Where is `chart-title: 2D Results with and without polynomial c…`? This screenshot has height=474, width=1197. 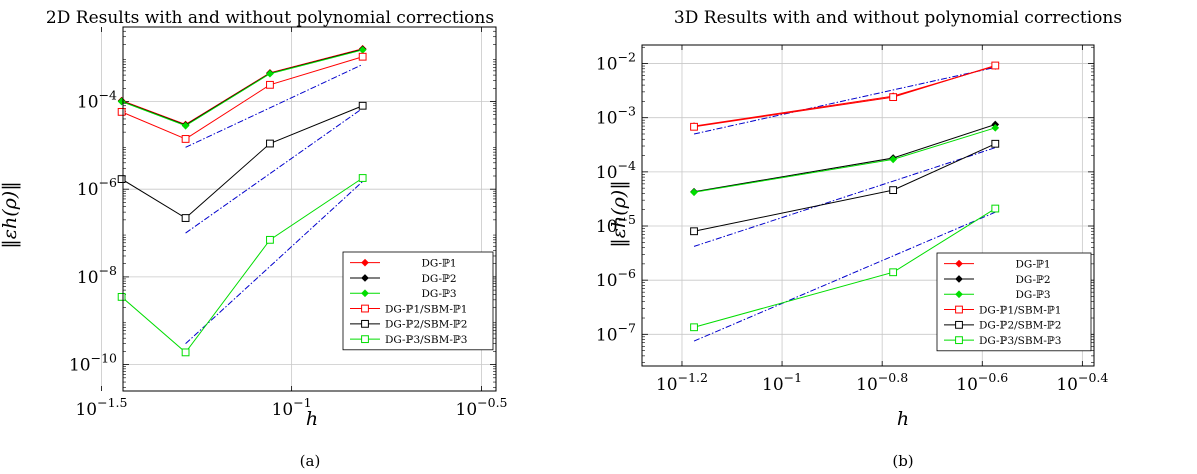
chart-title: 2D Results with and without polynomial c… is located at coordinates (270, 18).